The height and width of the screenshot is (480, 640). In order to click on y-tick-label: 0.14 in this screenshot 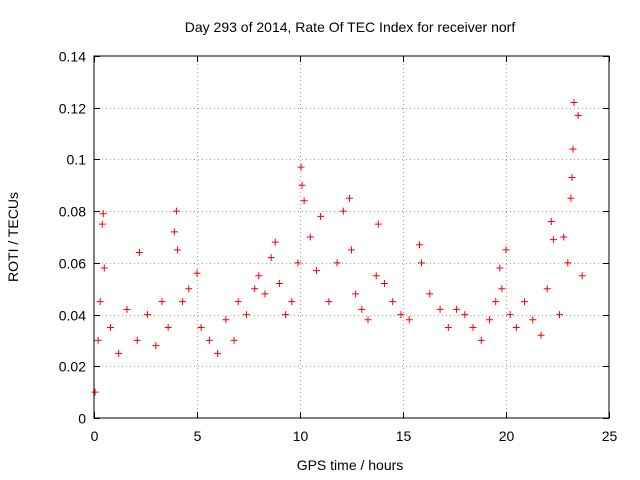, I will do `click(72, 57)`.